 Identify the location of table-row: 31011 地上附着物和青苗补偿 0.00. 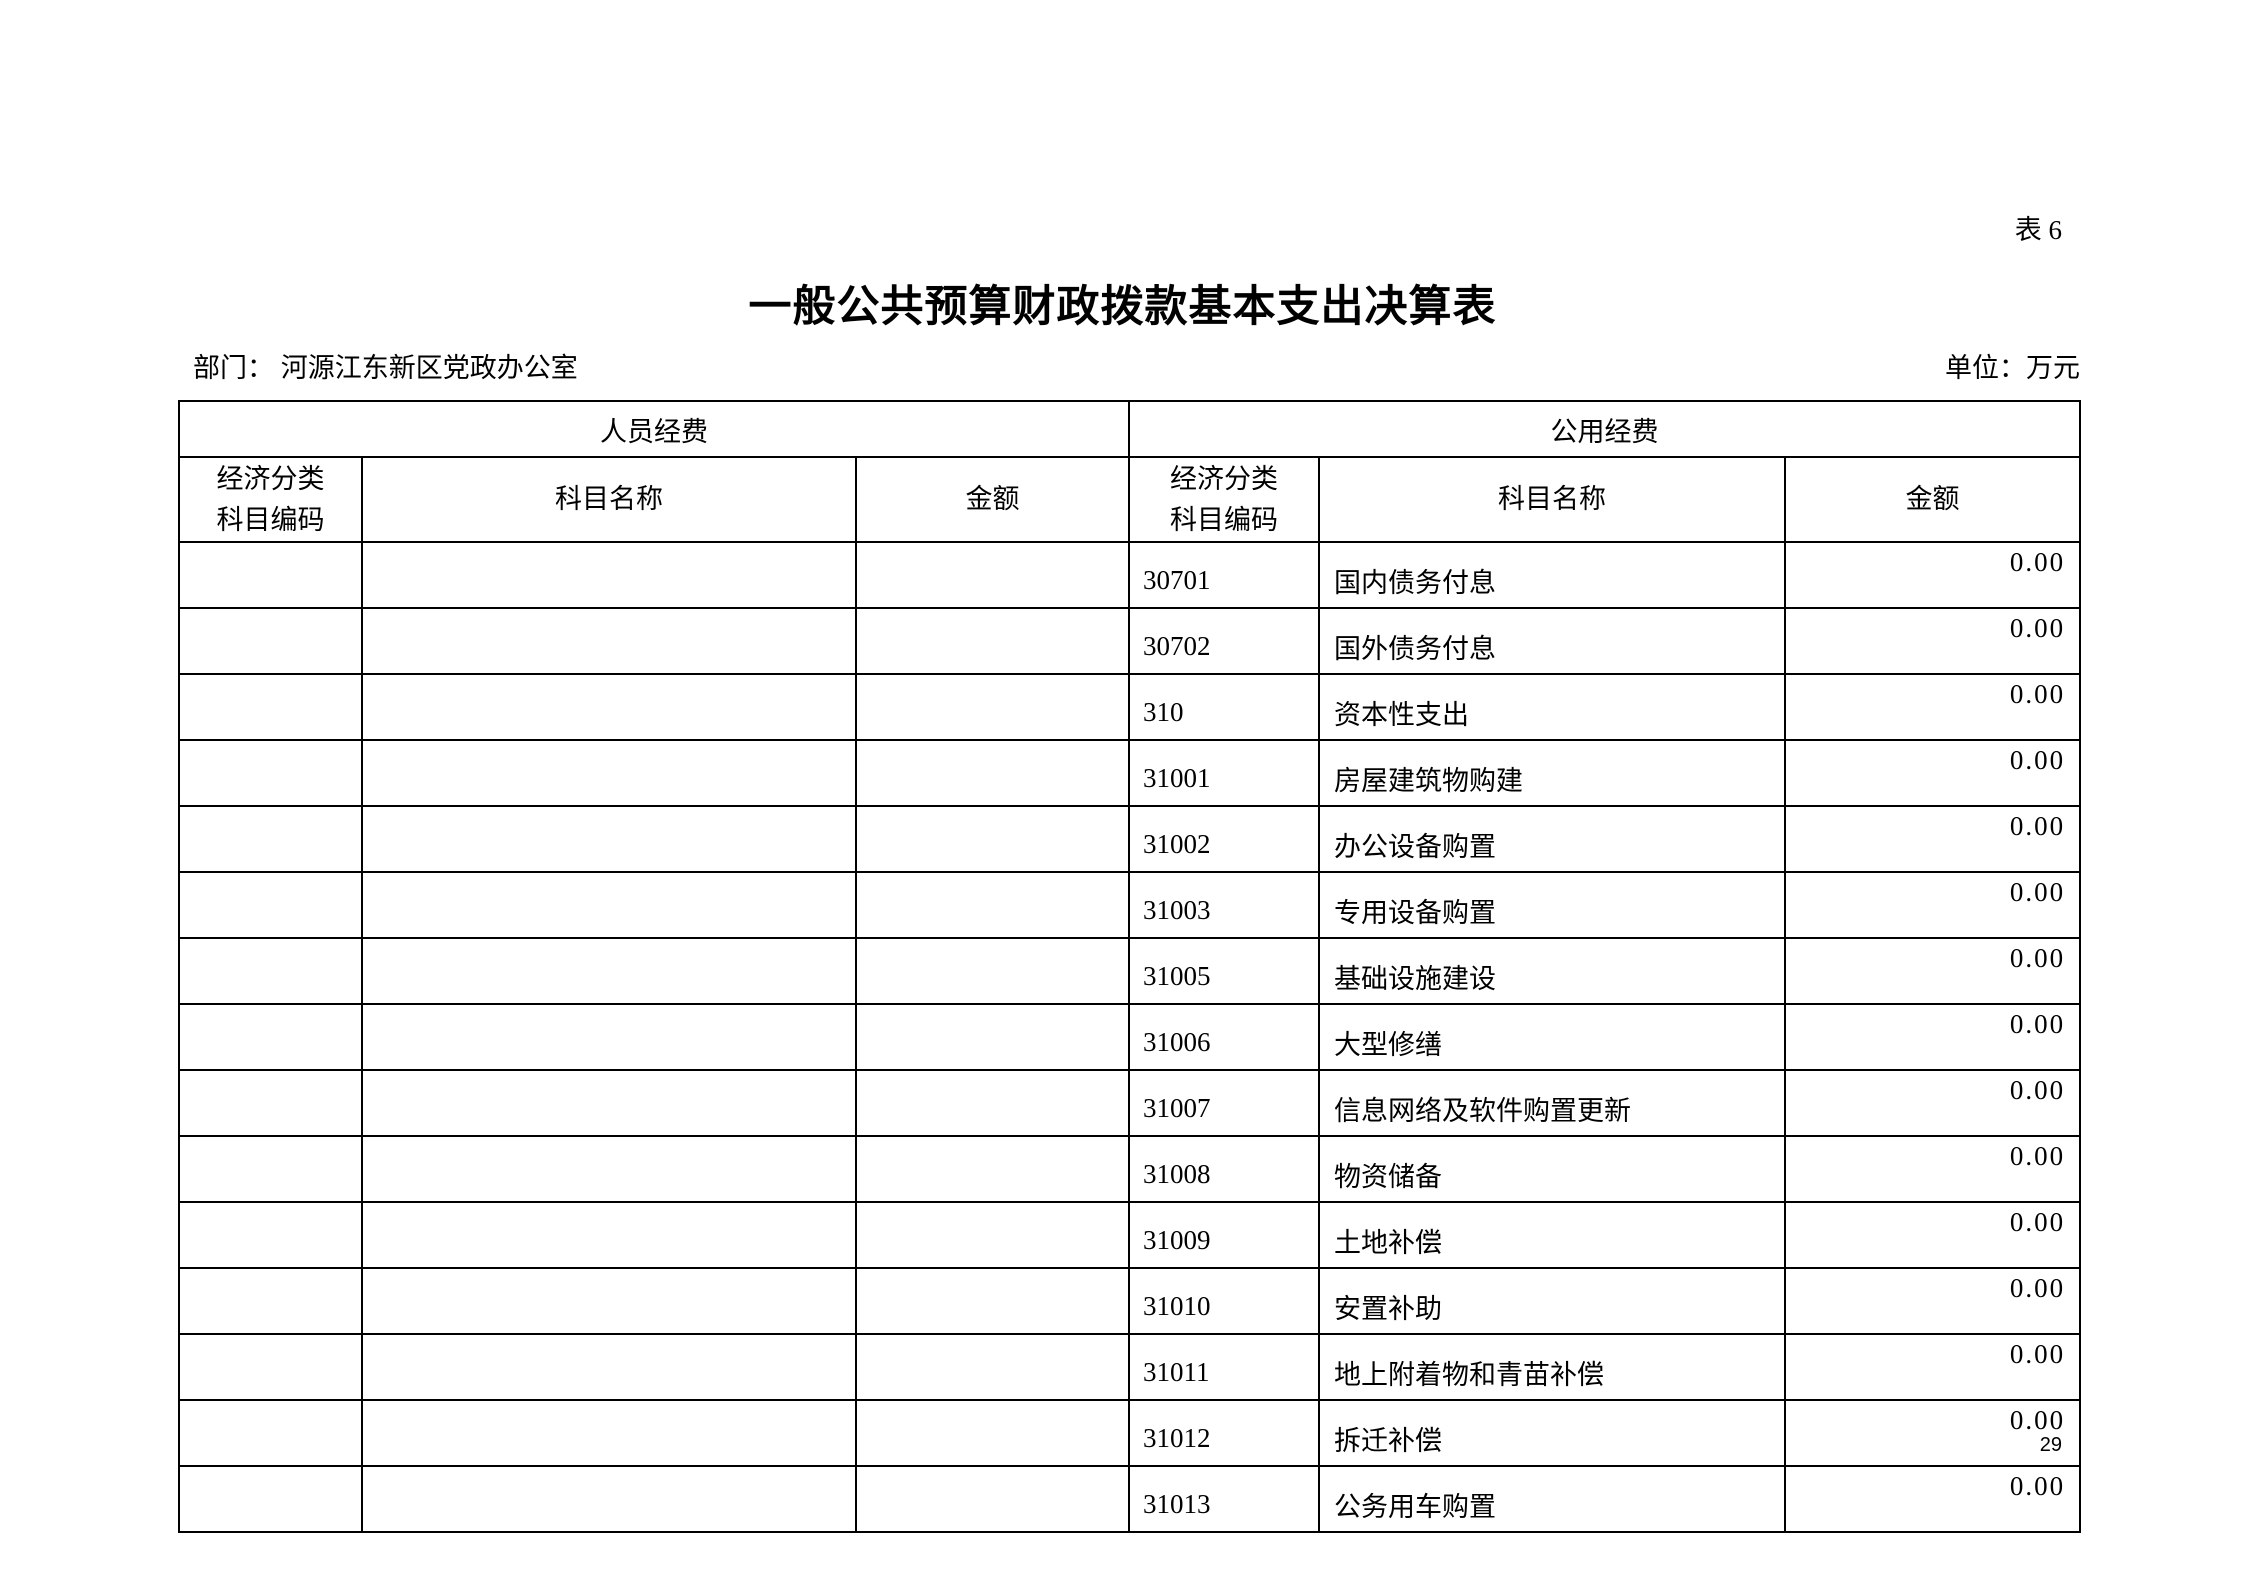
(1130, 1367).